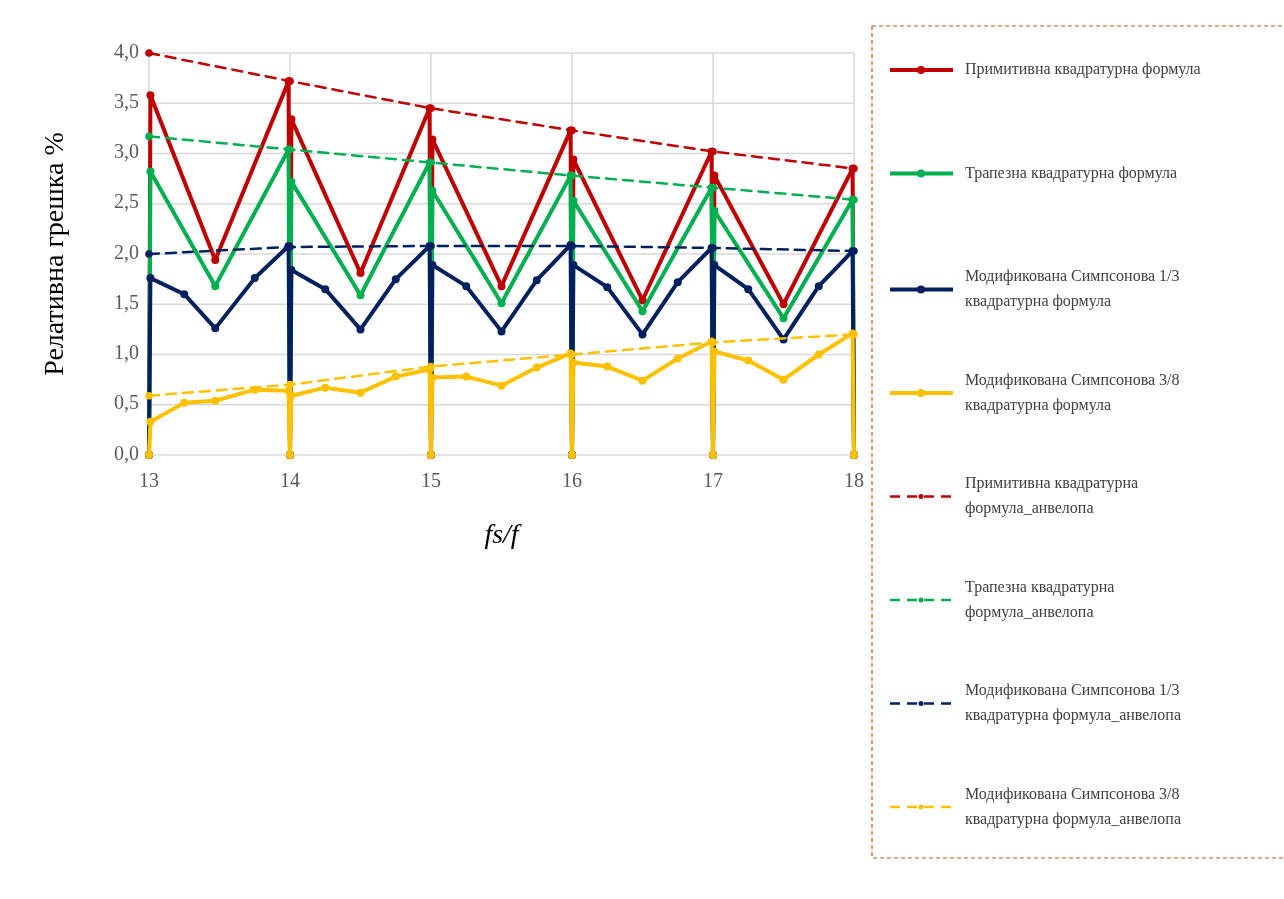  What do you see at coordinates (290, 480) in the screenshot?
I see `x-tick-label: 14` at bounding box center [290, 480].